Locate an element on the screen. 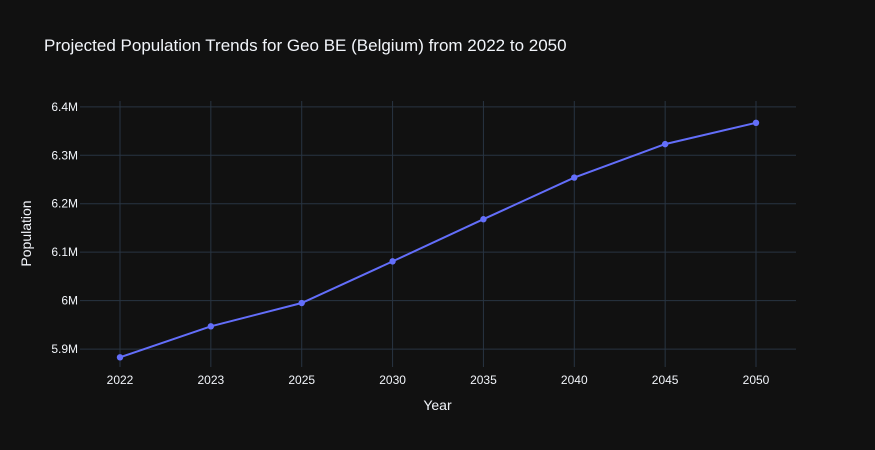  y-axis-title: Population is located at coordinates (26, 233).